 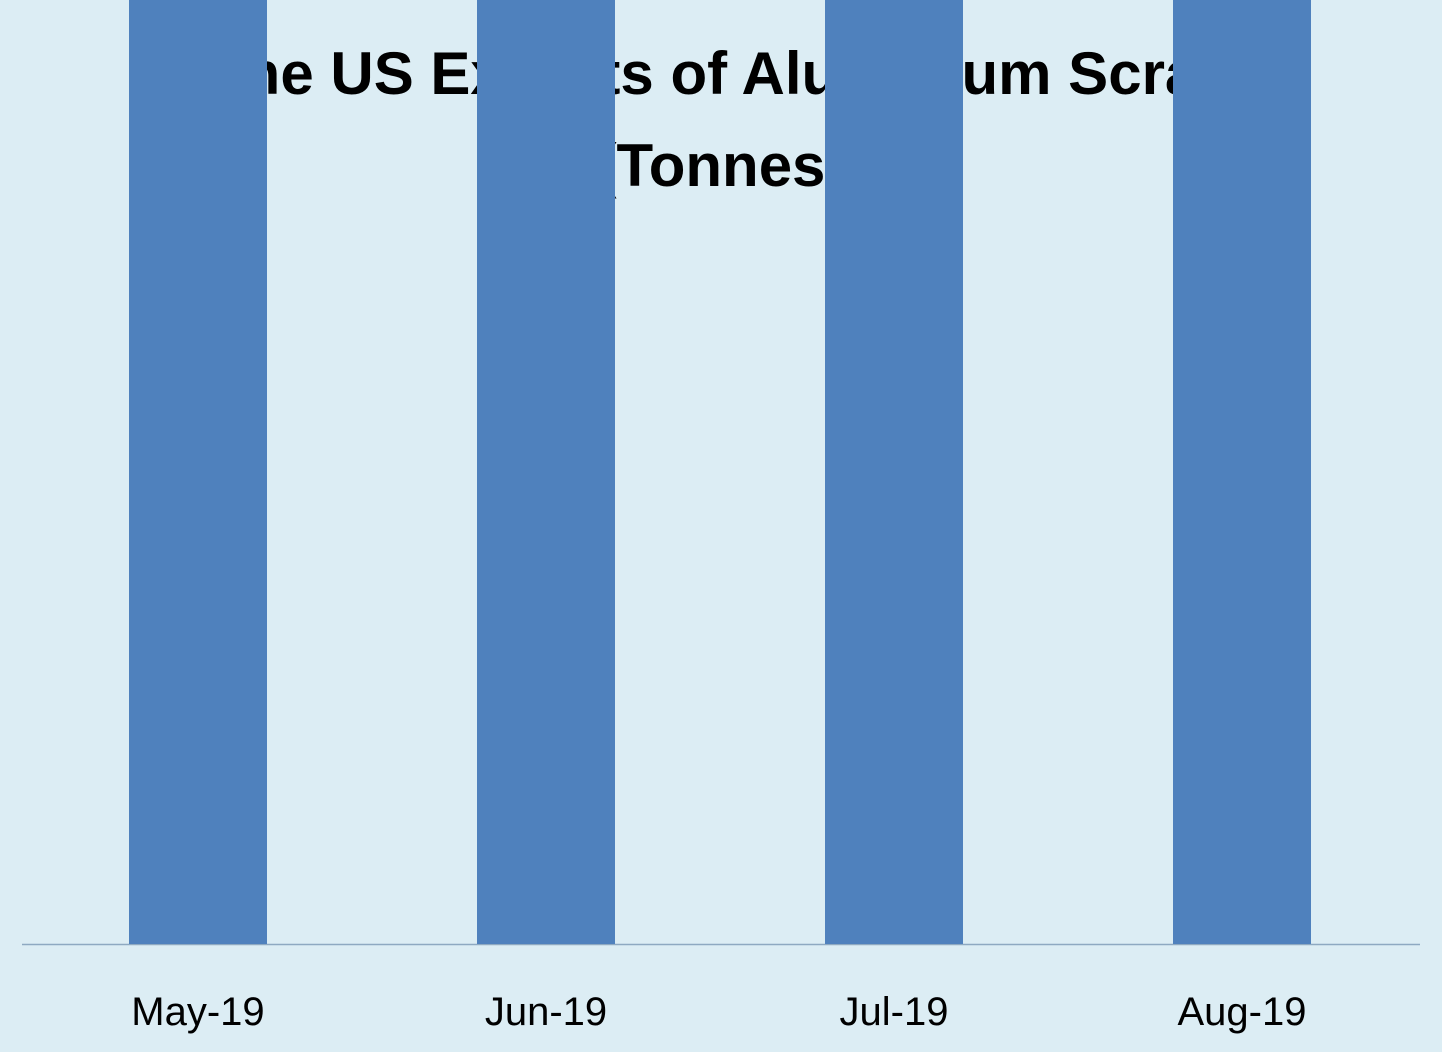 What do you see at coordinates (197, 1012) in the screenshot?
I see `x-tick-label-may-19: May-19` at bounding box center [197, 1012].